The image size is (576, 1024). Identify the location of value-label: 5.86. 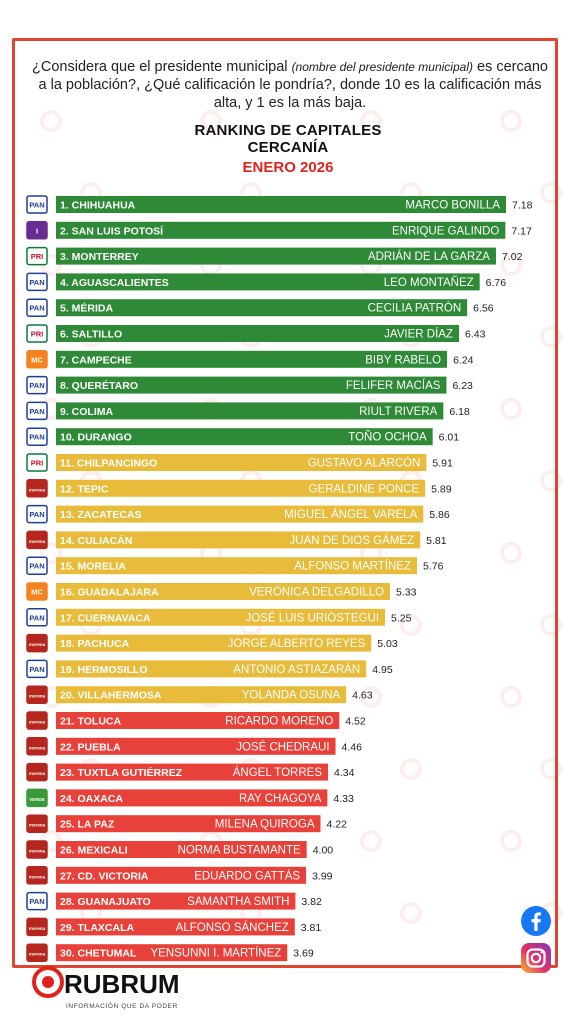
(439, 515).